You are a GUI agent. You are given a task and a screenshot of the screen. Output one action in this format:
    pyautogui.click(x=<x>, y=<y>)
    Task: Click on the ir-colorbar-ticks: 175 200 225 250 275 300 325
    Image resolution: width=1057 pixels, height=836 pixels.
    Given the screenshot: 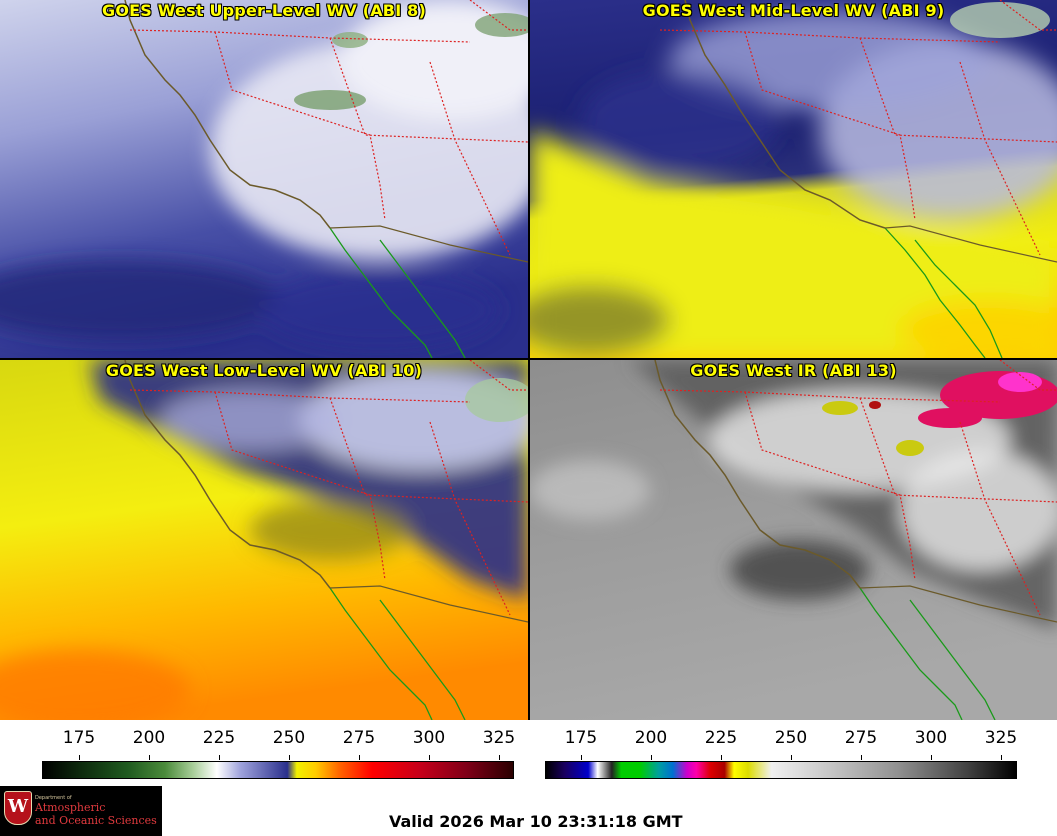 What is the action you would take?
    pyautogui.click(x=793, y=741)
    